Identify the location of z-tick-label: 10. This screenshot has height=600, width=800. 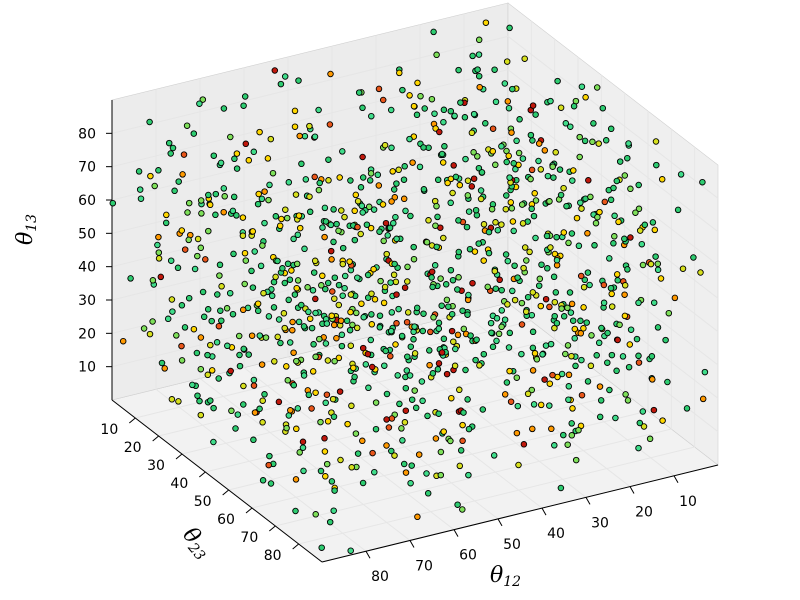
(87, 368).